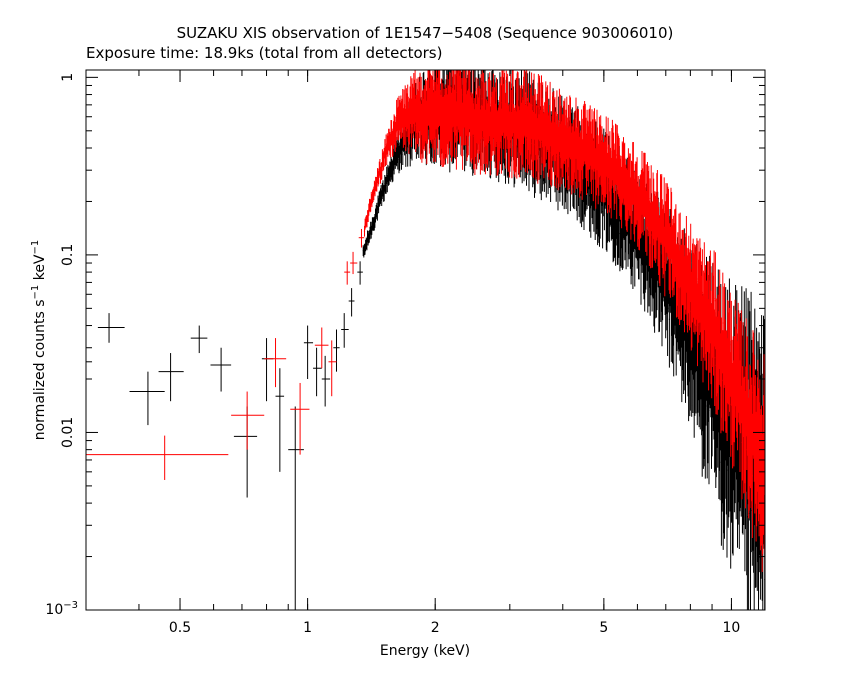  What do you see at coordinates (732, 628) in the screenshot?
I see `x-tick-label: 10` at bounding box center [732, 628].